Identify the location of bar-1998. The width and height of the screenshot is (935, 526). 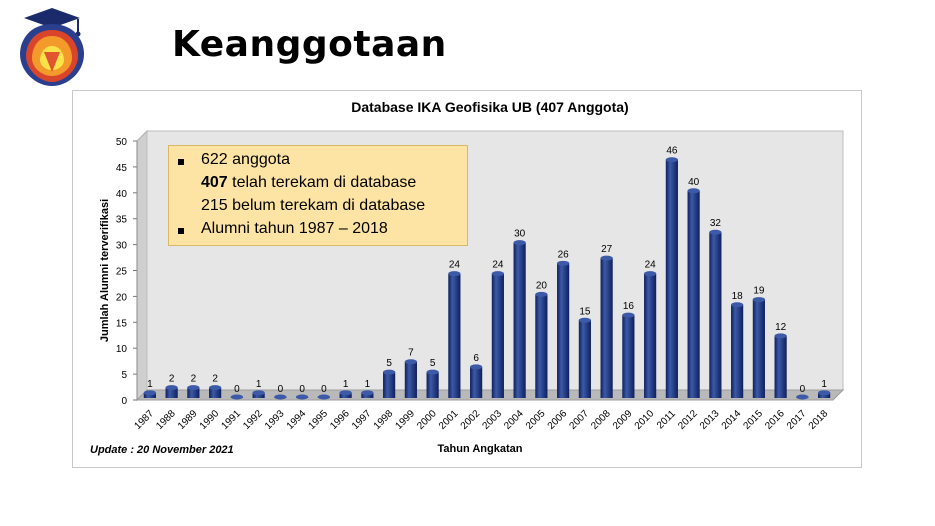
(389, 383).